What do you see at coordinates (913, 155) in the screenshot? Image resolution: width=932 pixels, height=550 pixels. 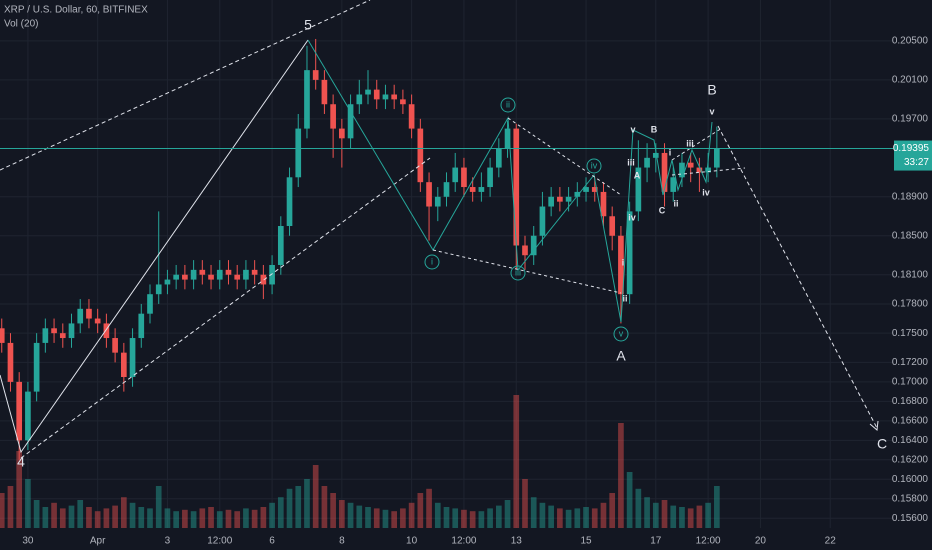 I see `last-price-box` at bounding box center [913, 155].